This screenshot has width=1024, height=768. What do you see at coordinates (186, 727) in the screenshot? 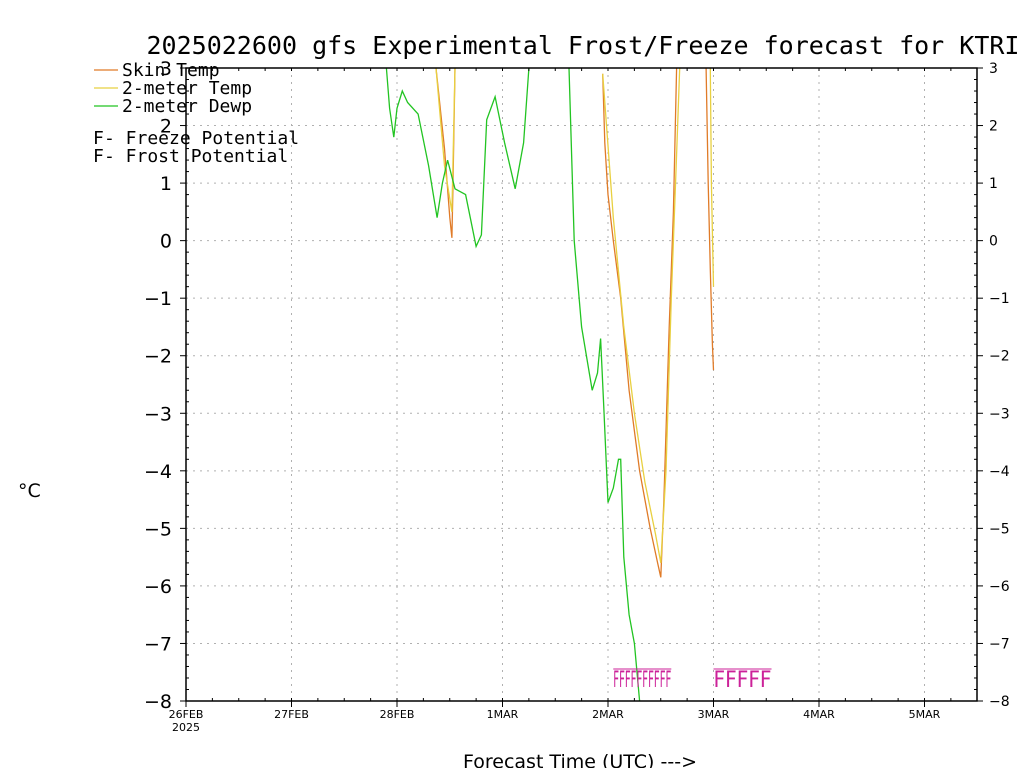
I see `x-tick-sublabel: 2025` at bounding box center [186, 727].